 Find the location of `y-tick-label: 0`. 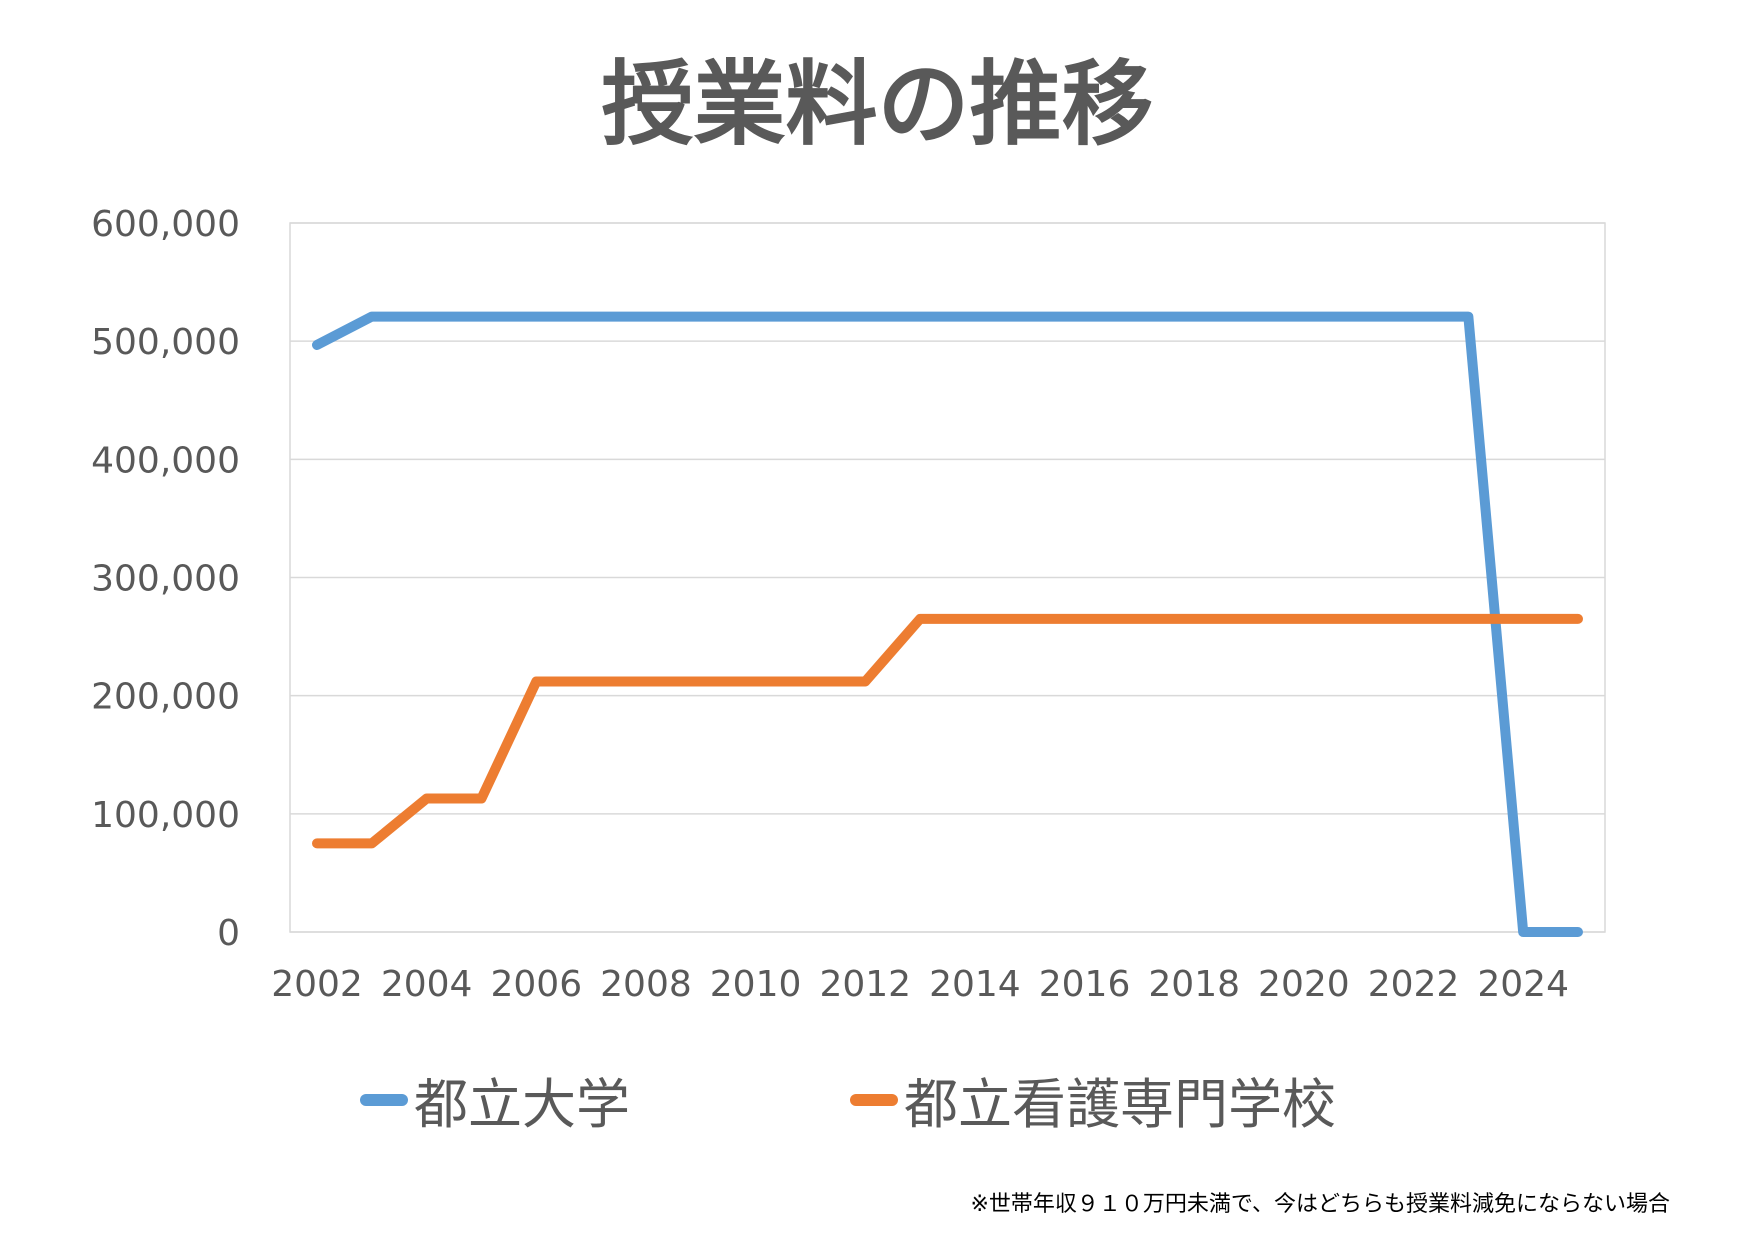

y-tick-label: 0 is located at coordinates (228, 933).